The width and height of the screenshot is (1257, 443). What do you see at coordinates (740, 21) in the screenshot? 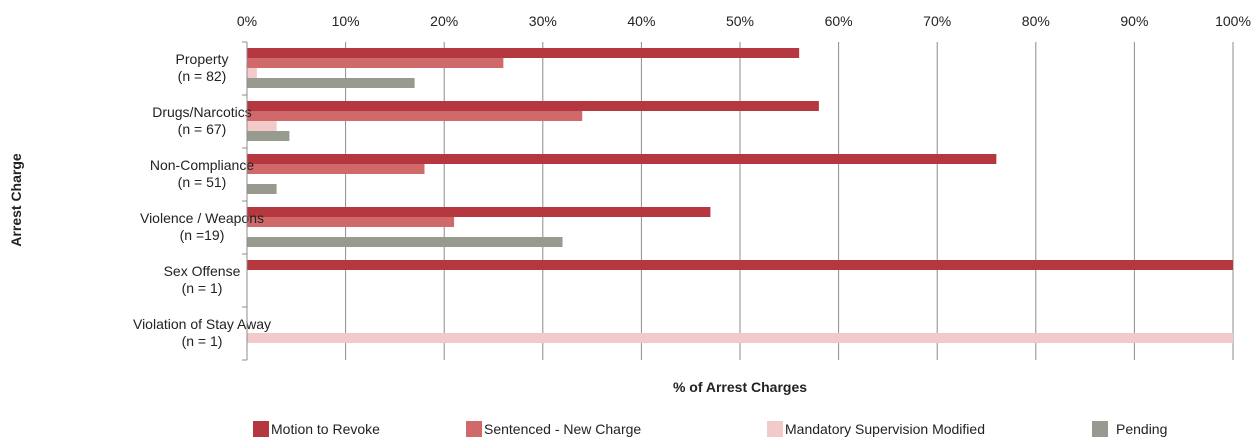
I see `x-tick-label: 50%` at bounding box center [740, 21].